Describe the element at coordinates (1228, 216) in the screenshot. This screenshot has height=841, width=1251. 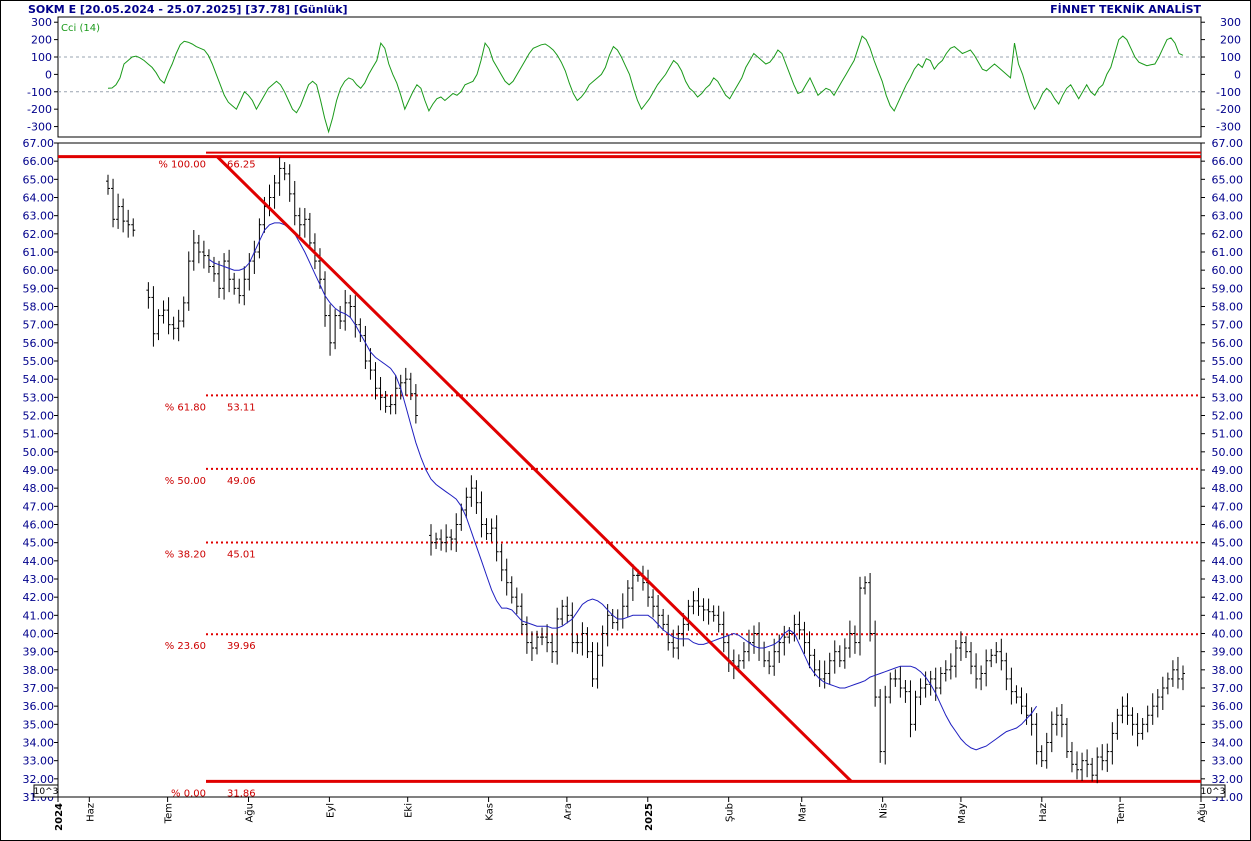
I see `price-tick-label: 63.00` at that location.